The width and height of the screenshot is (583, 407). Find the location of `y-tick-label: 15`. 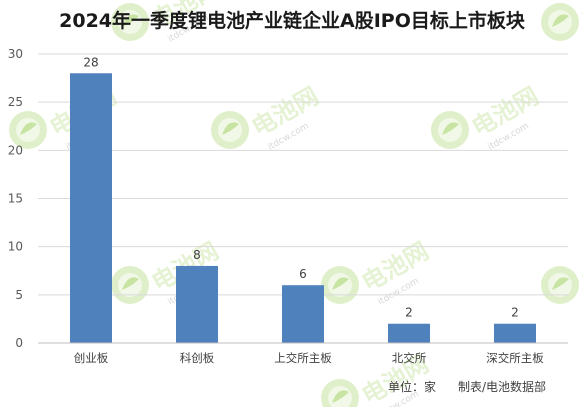

y-tick-label: 15 is located at coordinates (15, 199).